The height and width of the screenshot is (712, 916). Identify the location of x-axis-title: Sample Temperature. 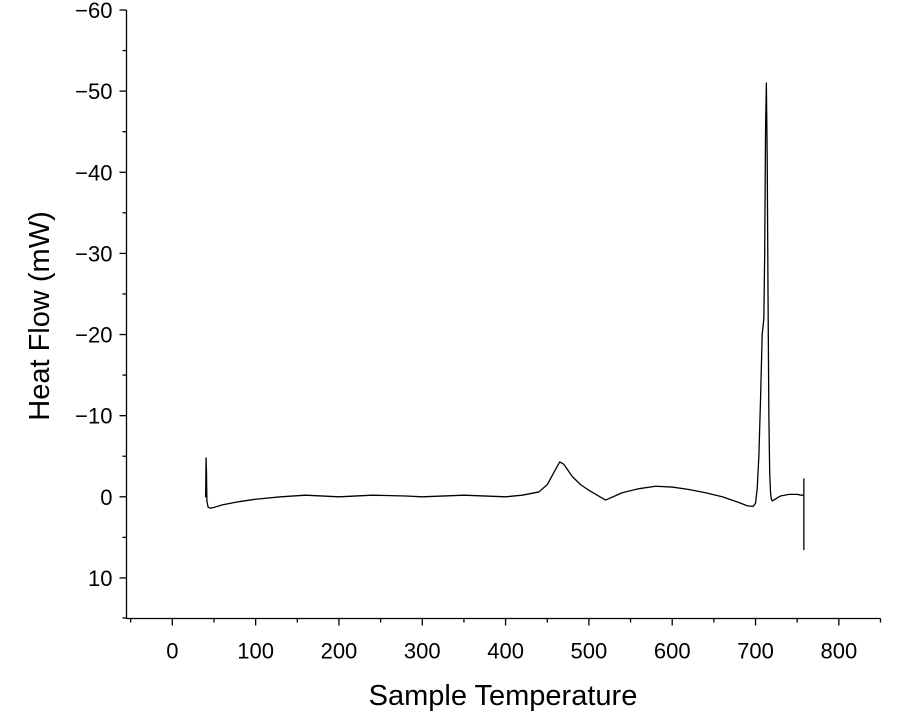
(503, 696).